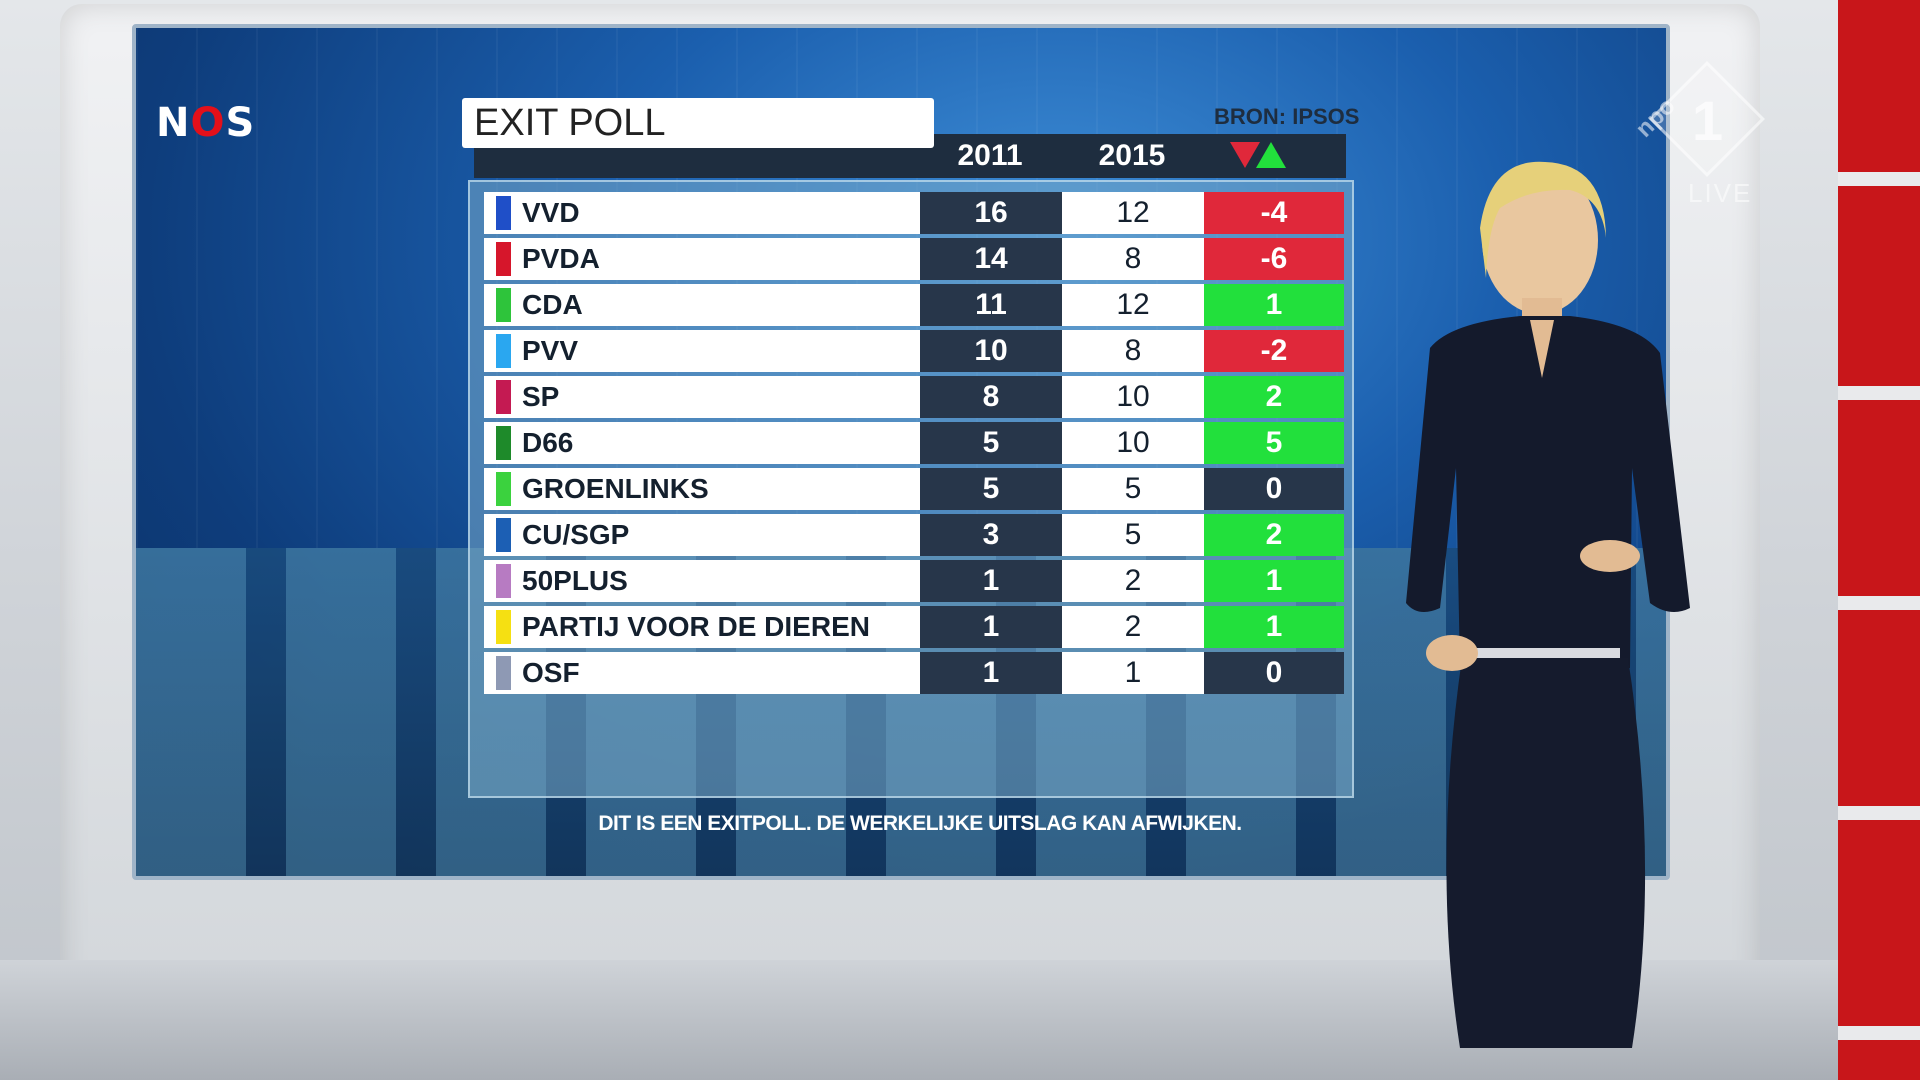 The width and height of the screenshot is (1920, 1080). I want to click on party-name: OSF, so click(551, 672).